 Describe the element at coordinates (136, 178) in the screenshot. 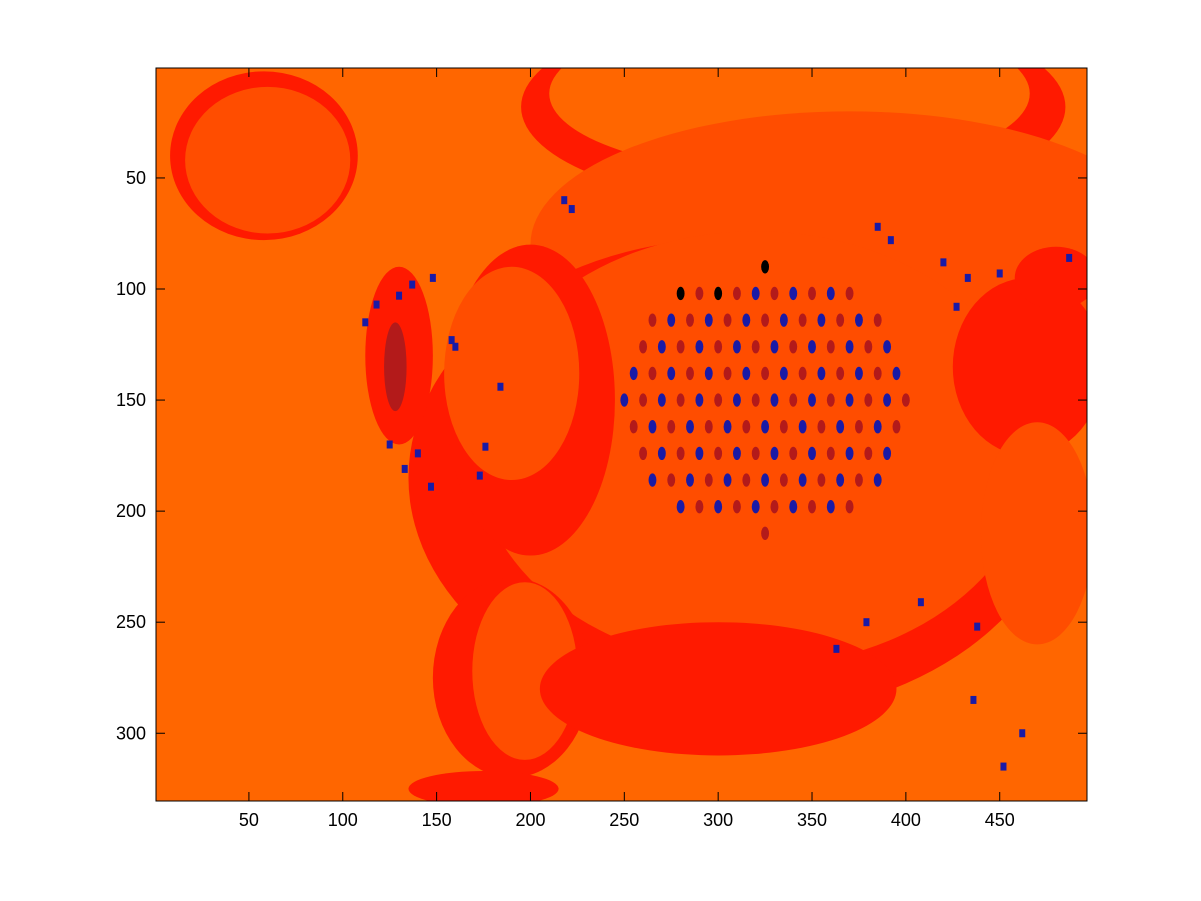

I see `y-tick-label-50: 50` at that location.